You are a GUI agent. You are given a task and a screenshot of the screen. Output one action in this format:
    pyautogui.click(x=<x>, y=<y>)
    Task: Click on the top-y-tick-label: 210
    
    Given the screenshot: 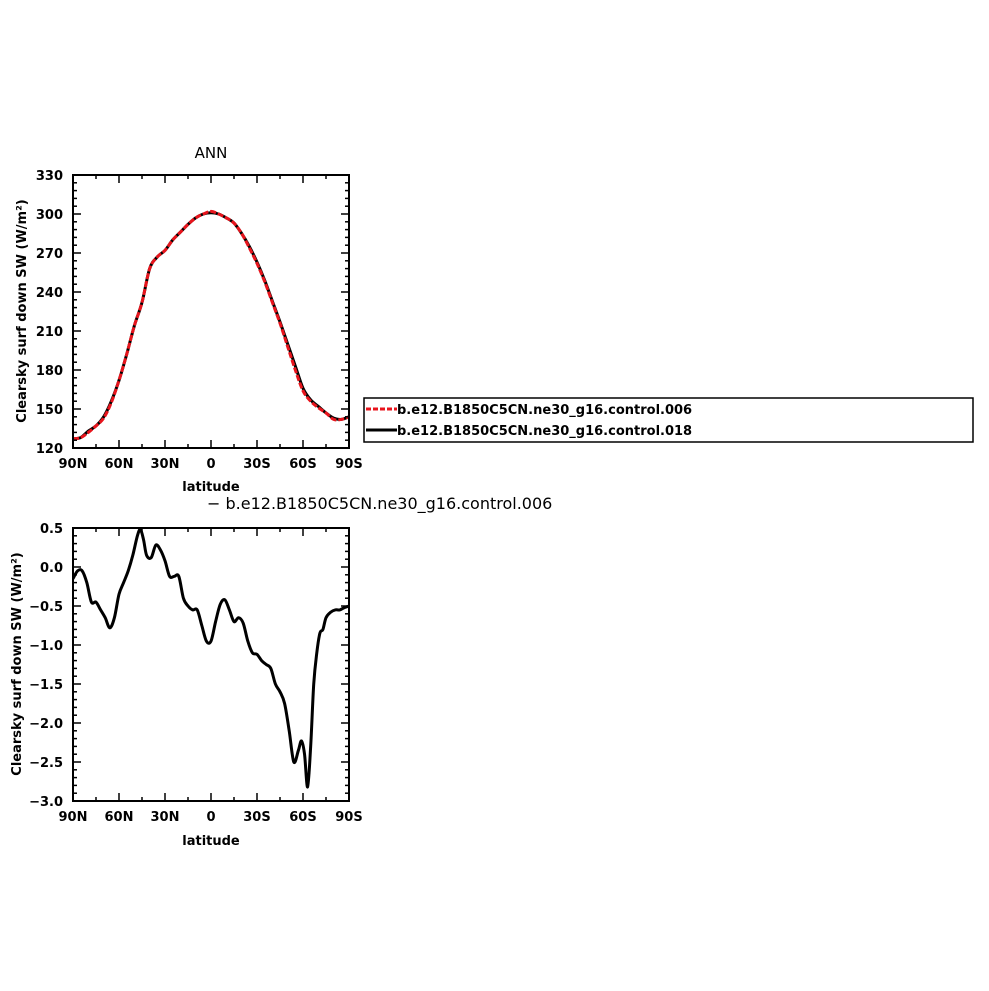 What is the action you would take?
    pyautogui.click(x=49, y=332)
    